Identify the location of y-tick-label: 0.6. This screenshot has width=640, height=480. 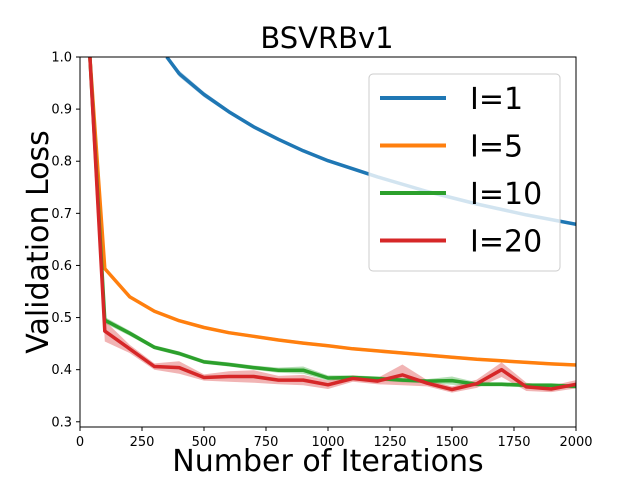
(61, 266).